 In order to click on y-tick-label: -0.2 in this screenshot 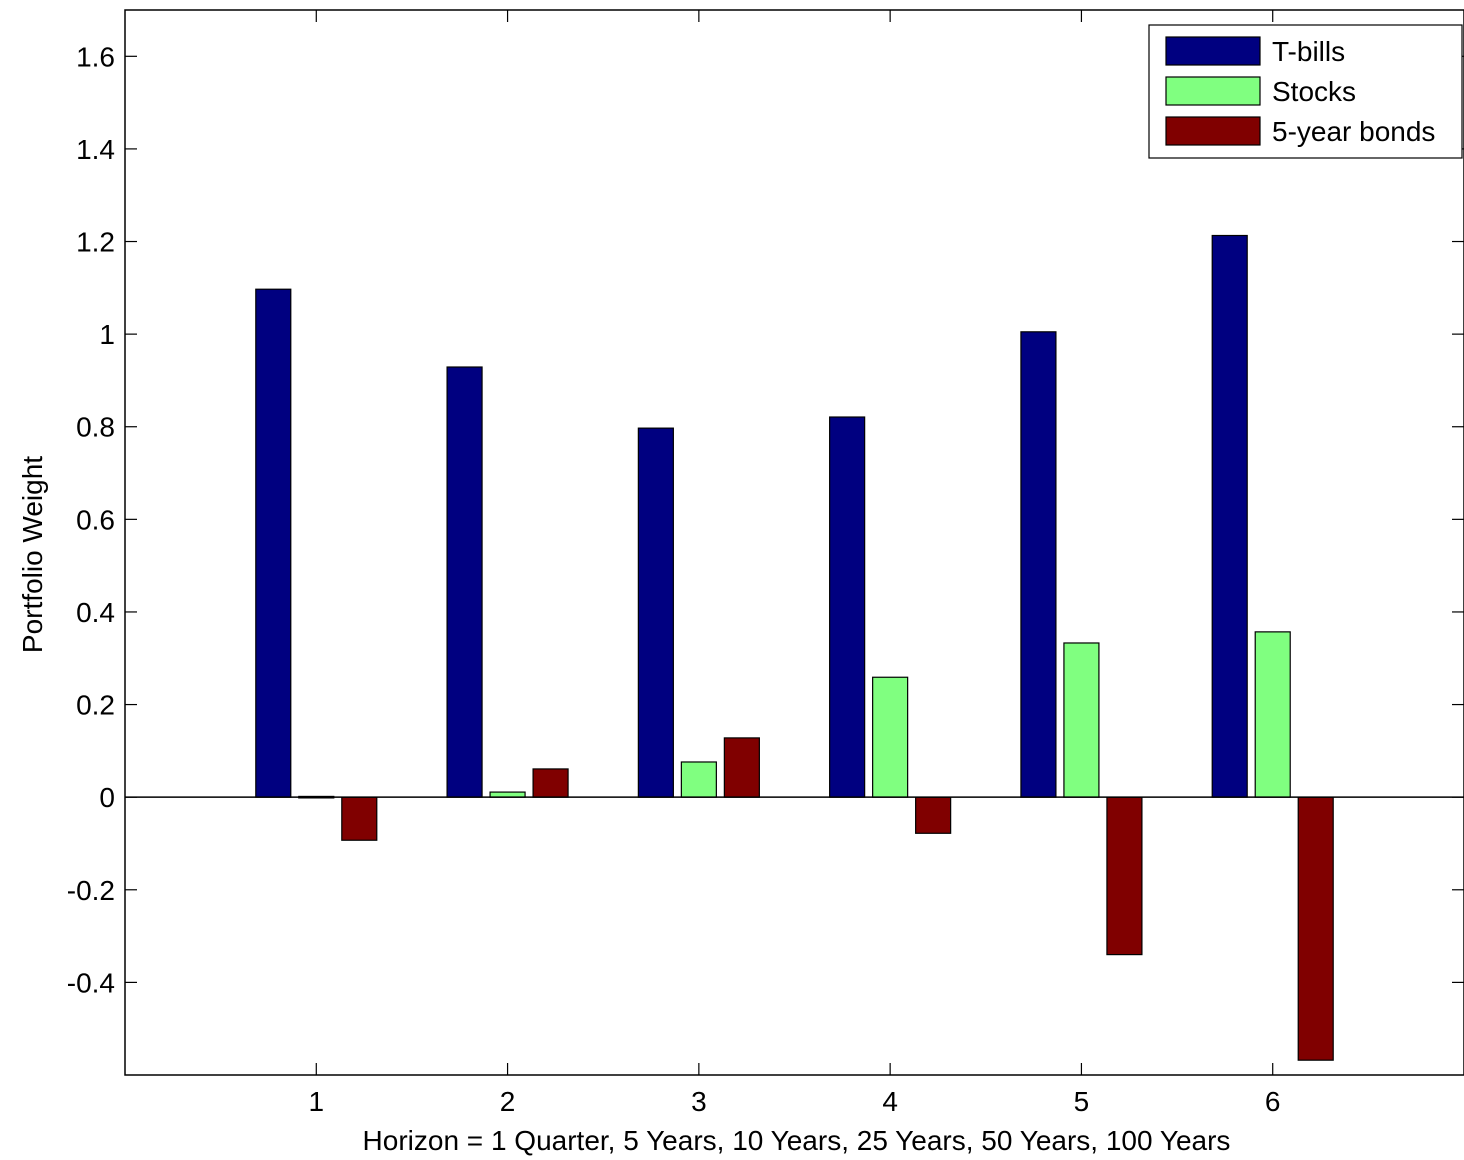, I will do `click(91, 890)`.